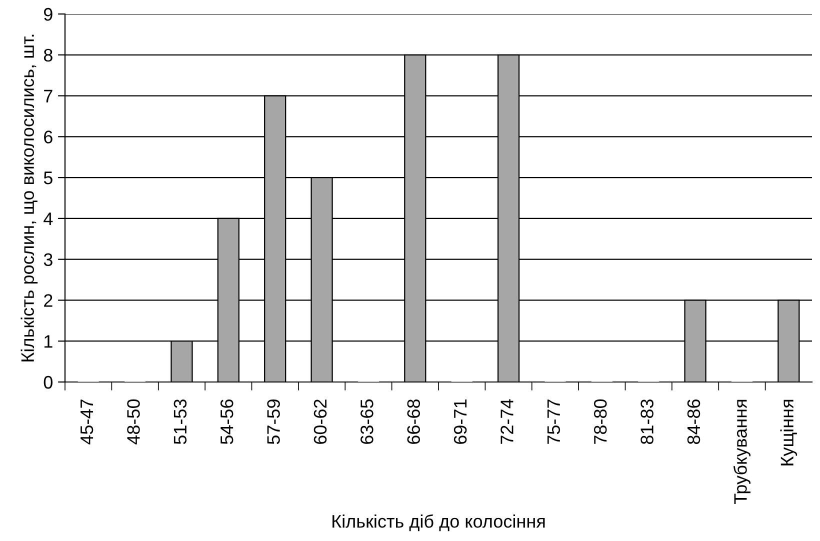 This screenshot has width=820, height=541. I want to click on y-tick-label: 8, so click(48, 55).